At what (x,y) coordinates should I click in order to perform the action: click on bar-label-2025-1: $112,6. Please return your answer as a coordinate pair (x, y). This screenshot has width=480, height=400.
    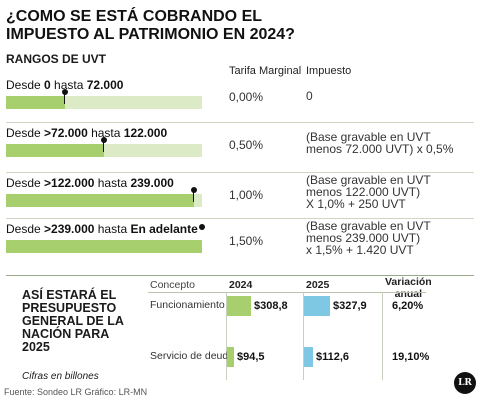
    Looking at the image, I should click on (333, 357).